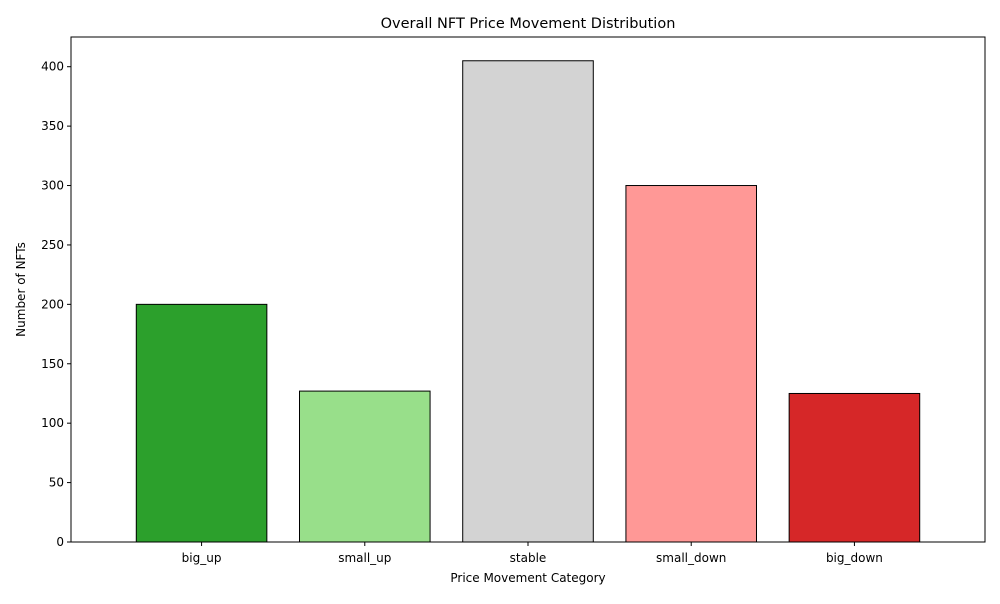 The height and width of the screenshot is (604, 1000). I want to click on y-tick-label: 50, so click(56, 483).